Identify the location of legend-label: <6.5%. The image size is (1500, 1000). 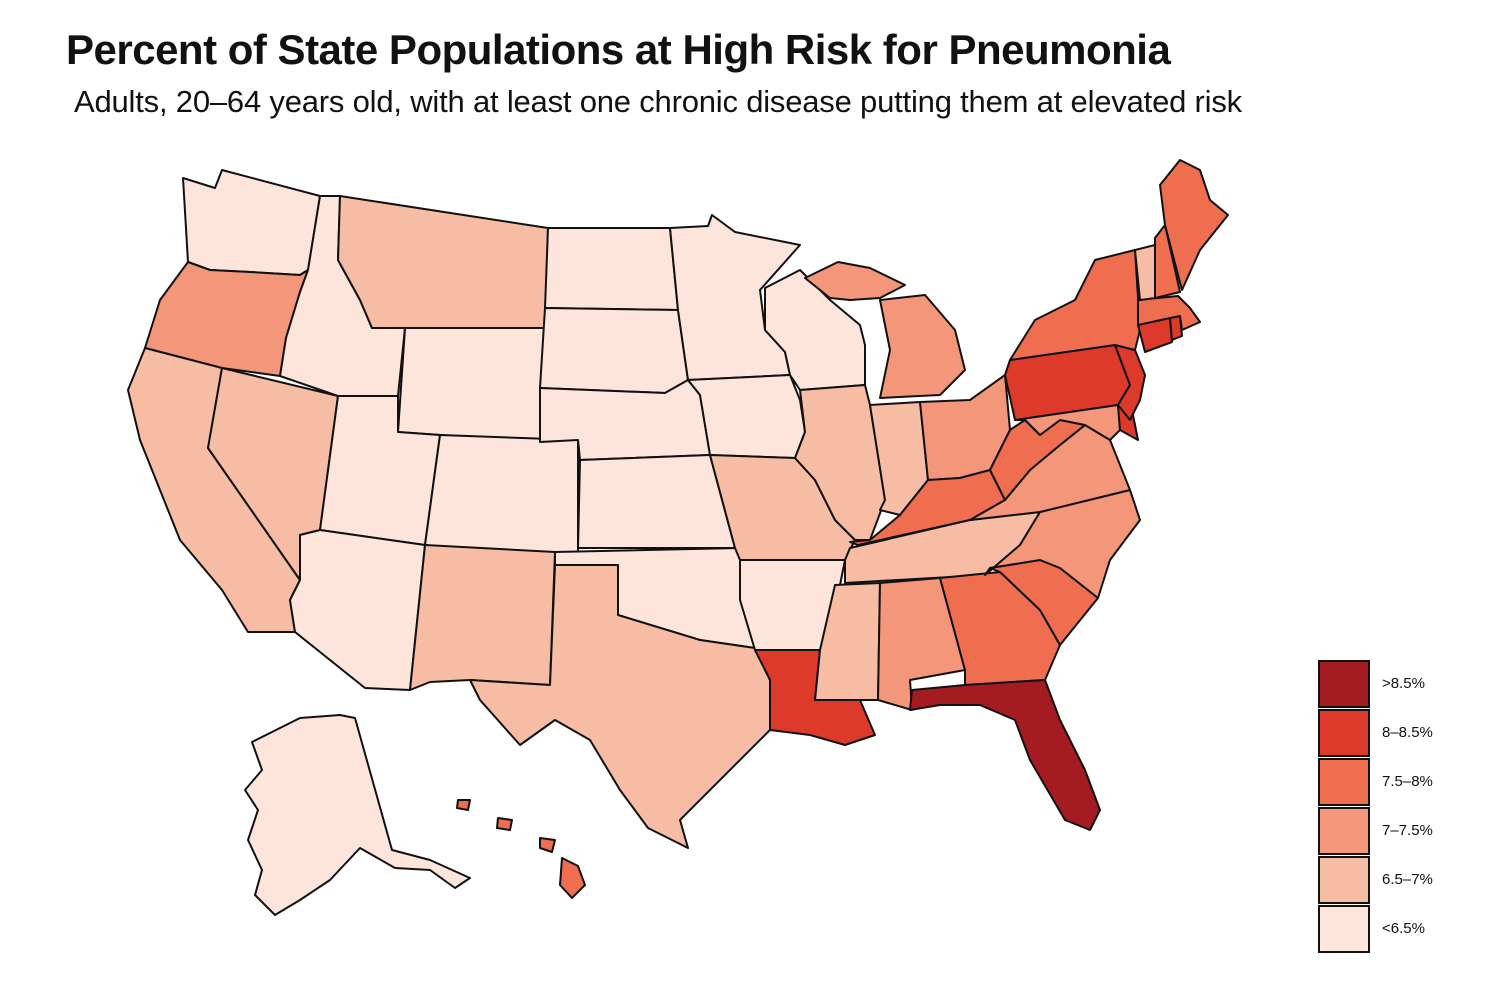
(1403, 928).